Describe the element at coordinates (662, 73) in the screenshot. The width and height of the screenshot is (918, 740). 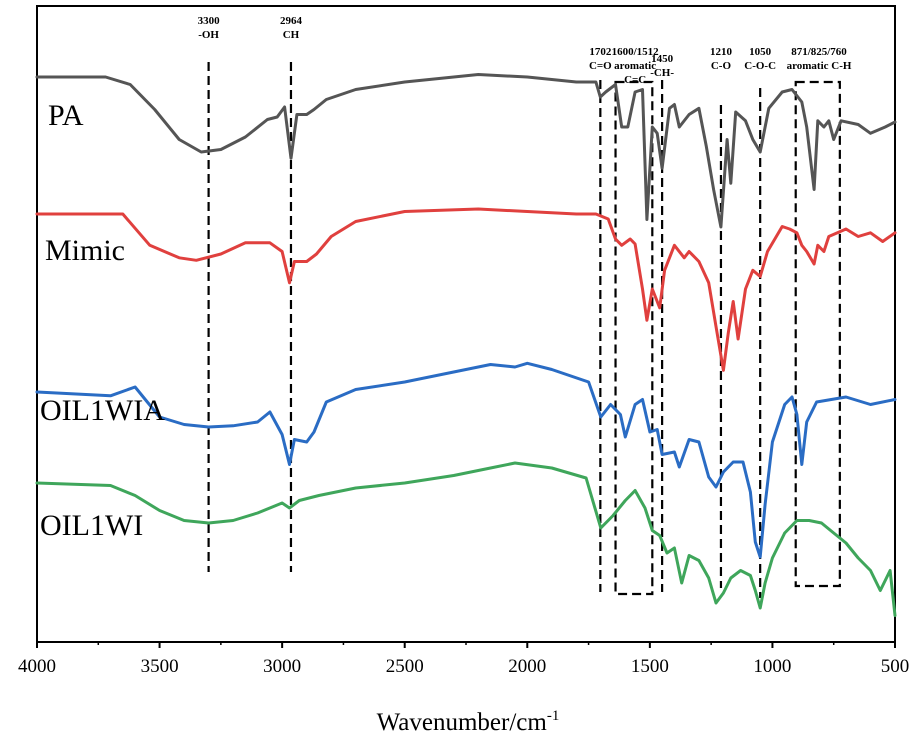
I see `annotation-line: -CH-` at that location.